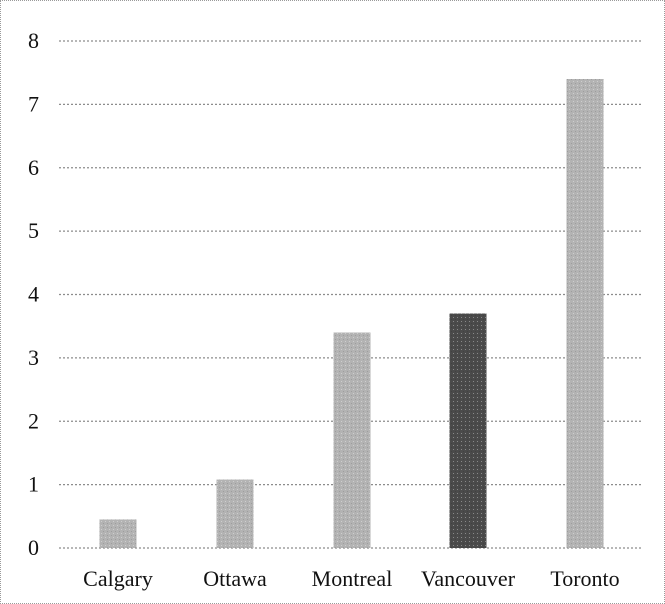 This screenshot has height=604, width=665. What do you see at coordinates (33, 40) in the screenshot?
I see `y-tick-label: 8` at bounding box center [33, 40].